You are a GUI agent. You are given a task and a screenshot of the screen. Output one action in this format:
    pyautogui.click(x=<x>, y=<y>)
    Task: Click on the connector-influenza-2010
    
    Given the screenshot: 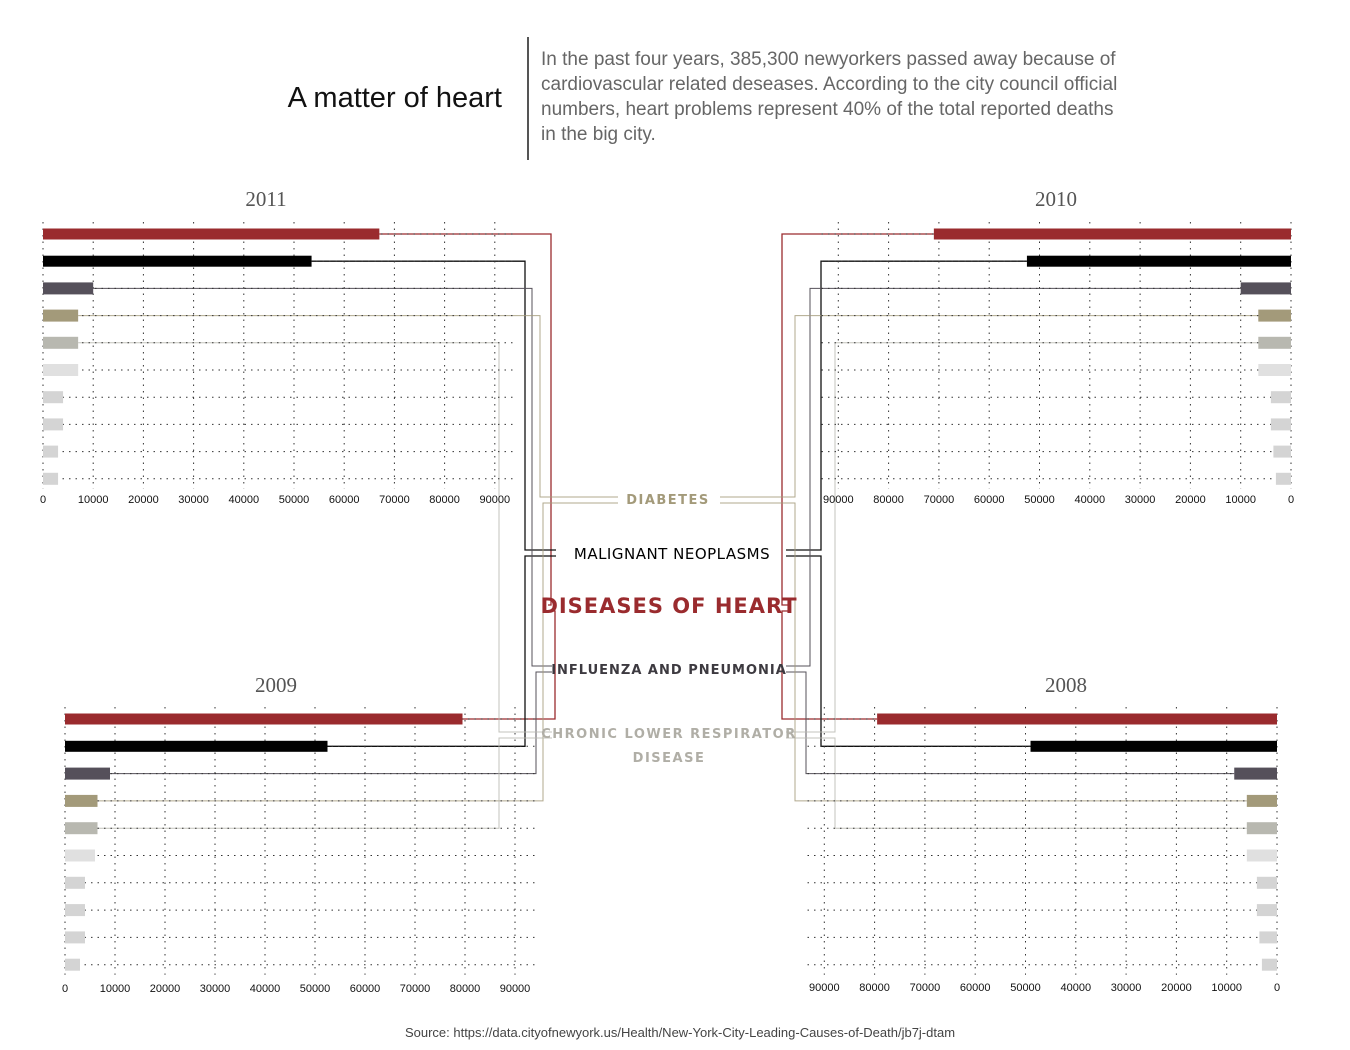 What is the action you would take?
    pyautogui.click(x=1013, y=477)
    